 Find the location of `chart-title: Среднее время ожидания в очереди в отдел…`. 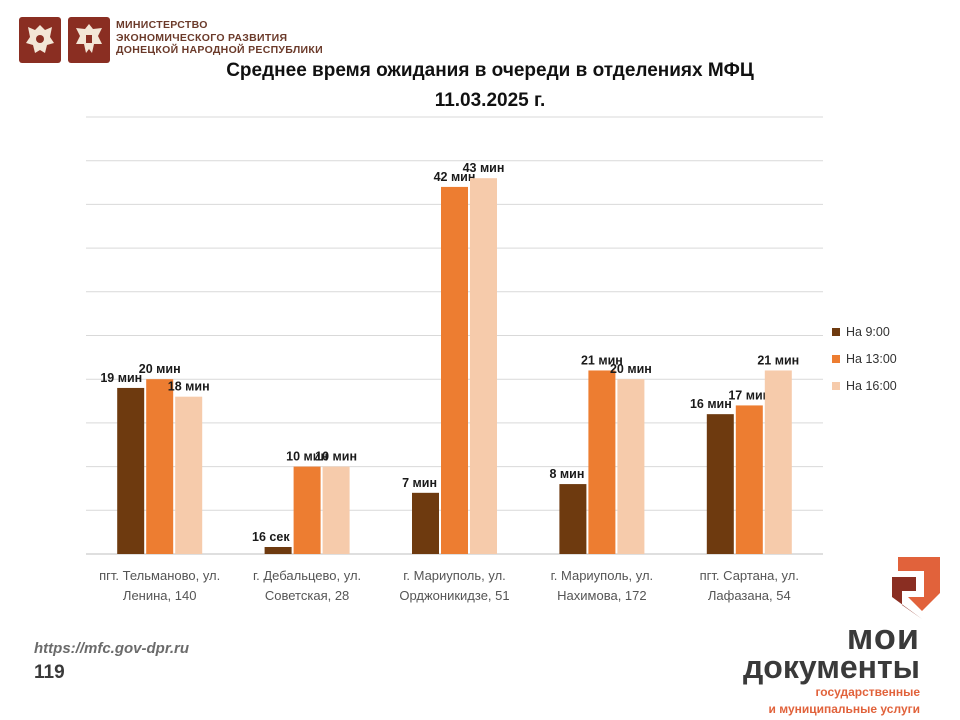

chart-title: Среднее время ожидания в очереди в отдел… is located at coordinates (490, 70).